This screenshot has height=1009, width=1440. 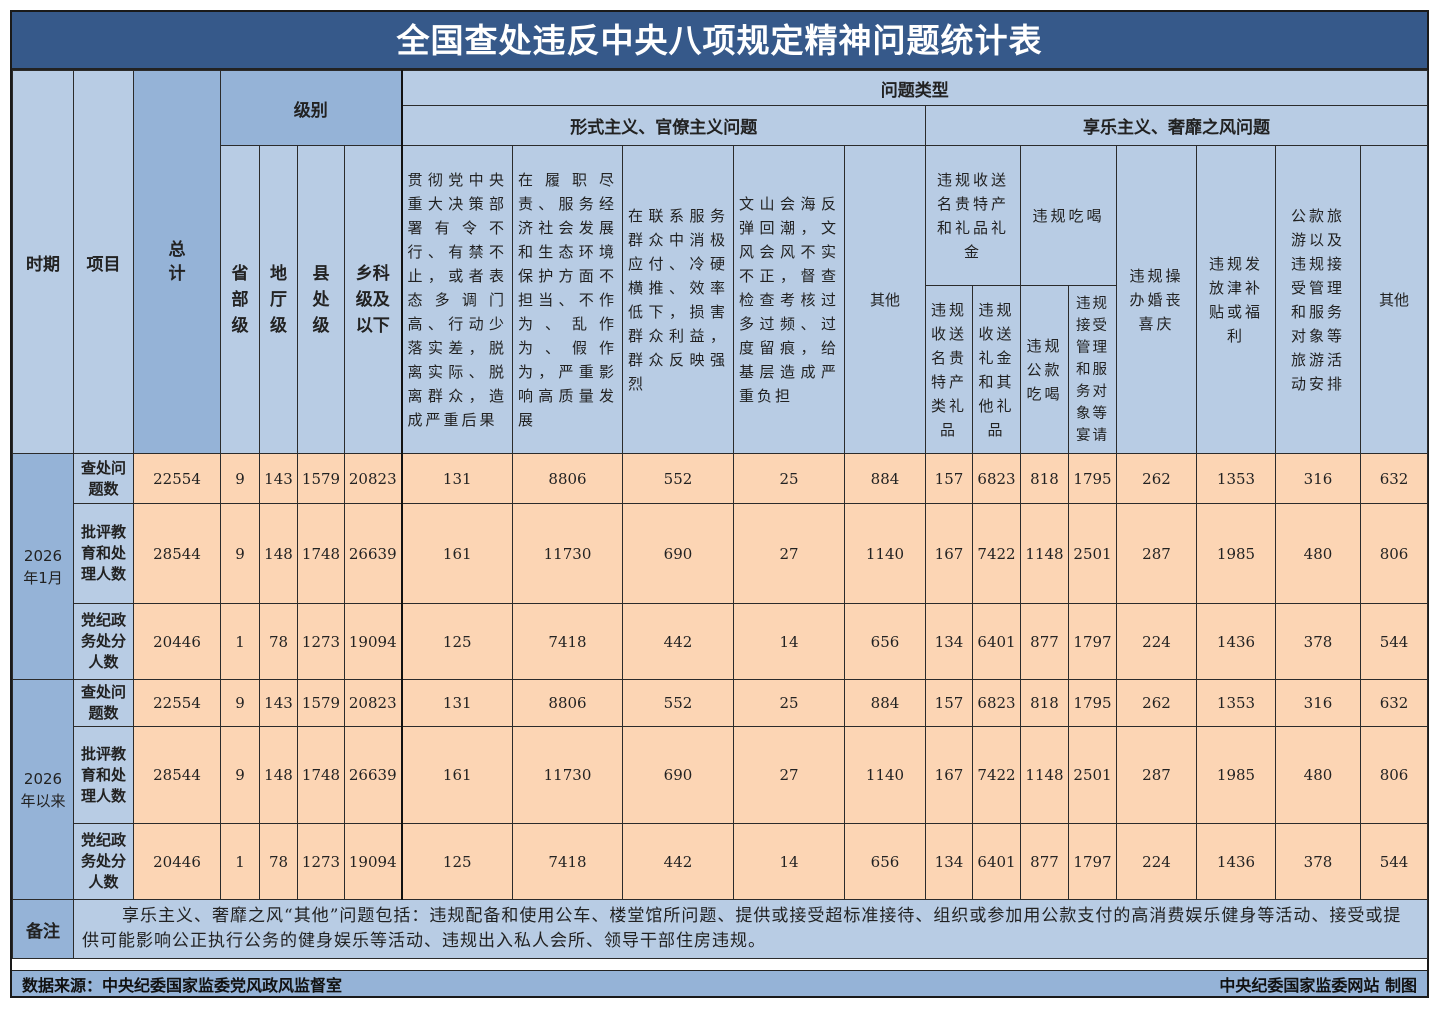 What do you see at coordinates (103, 478) in the screenshot?
I see `item-cell: 查处问题数` at bounding box center [103, 478].